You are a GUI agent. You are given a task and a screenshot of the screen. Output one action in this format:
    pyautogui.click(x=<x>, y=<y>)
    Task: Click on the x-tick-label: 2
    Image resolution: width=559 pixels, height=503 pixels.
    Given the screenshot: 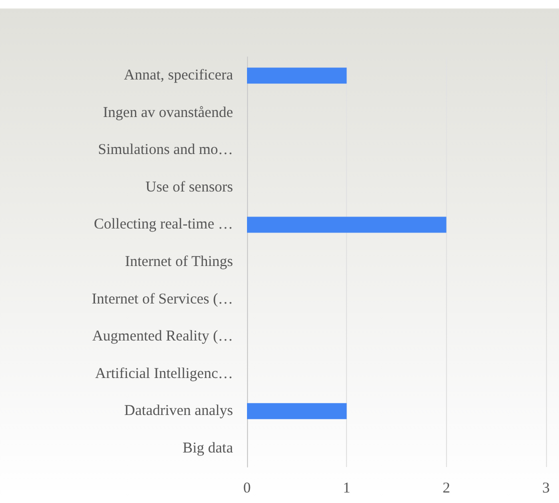 What is the action you would take?
    pyautogui.click(x=446, y=488)
    